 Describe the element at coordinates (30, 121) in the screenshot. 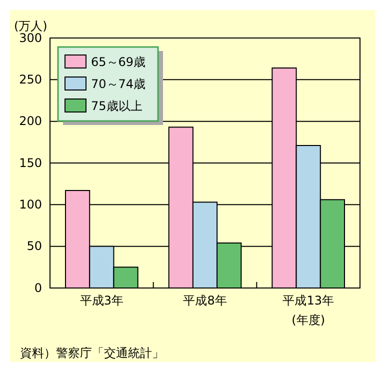

I see `y-tick-label: 200` at that location.